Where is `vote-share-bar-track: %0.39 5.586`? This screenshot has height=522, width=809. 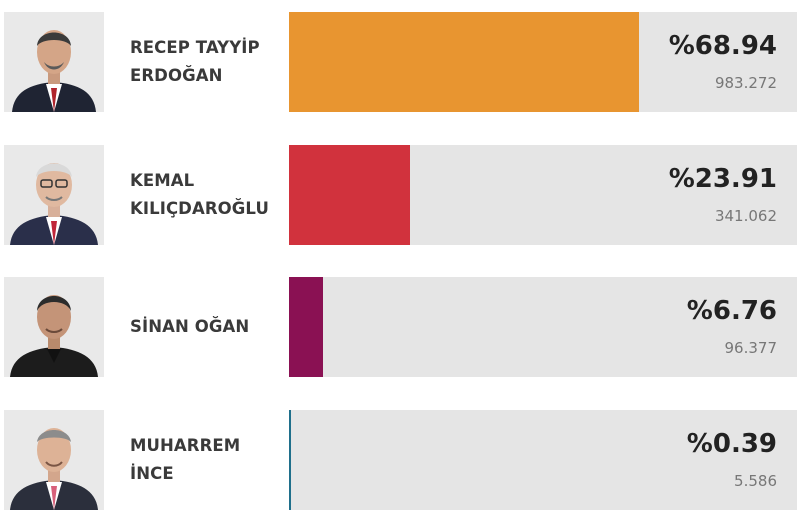
vote-share-bar-track: %0.39 5.586 is located at coordinates (543, 460).